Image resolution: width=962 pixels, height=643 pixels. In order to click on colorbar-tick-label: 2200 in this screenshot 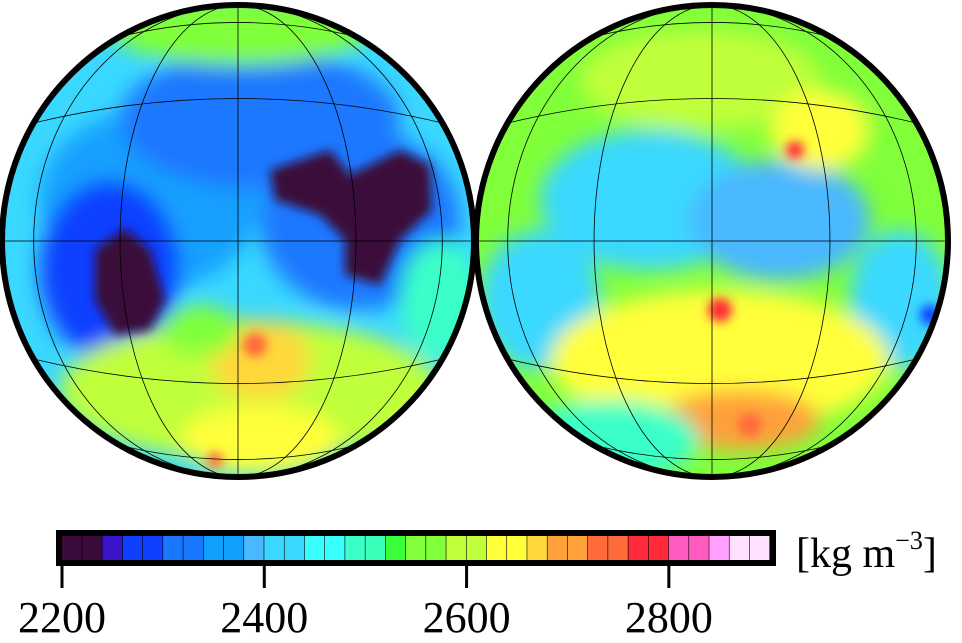, I will do `click(62, 617)`.